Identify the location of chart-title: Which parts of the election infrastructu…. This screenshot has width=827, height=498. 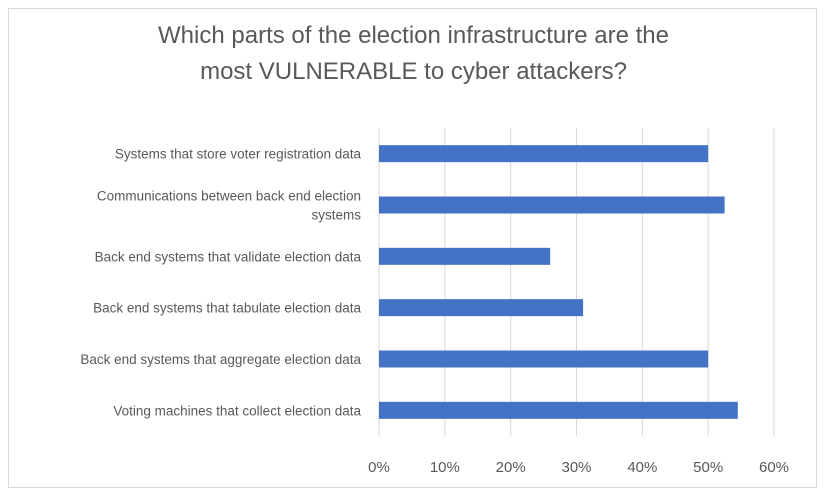
(413, 54).